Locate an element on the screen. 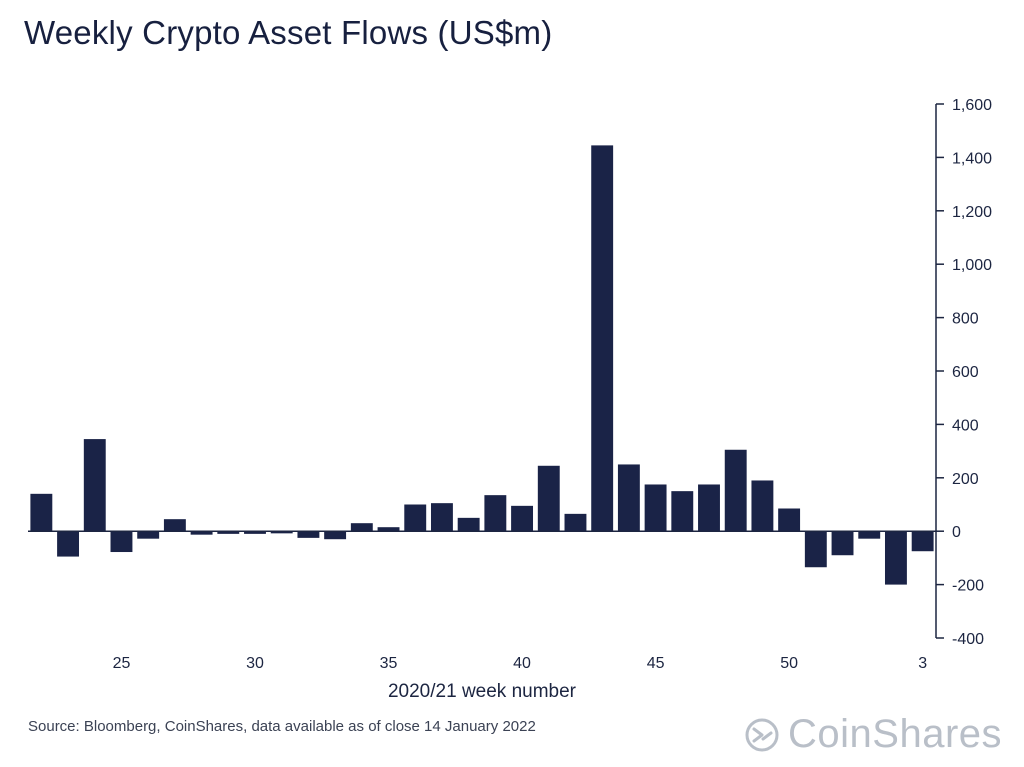 This screenshot has width=1024, height=767. y-tick-label: 400 is located at coordinates (965, 425).